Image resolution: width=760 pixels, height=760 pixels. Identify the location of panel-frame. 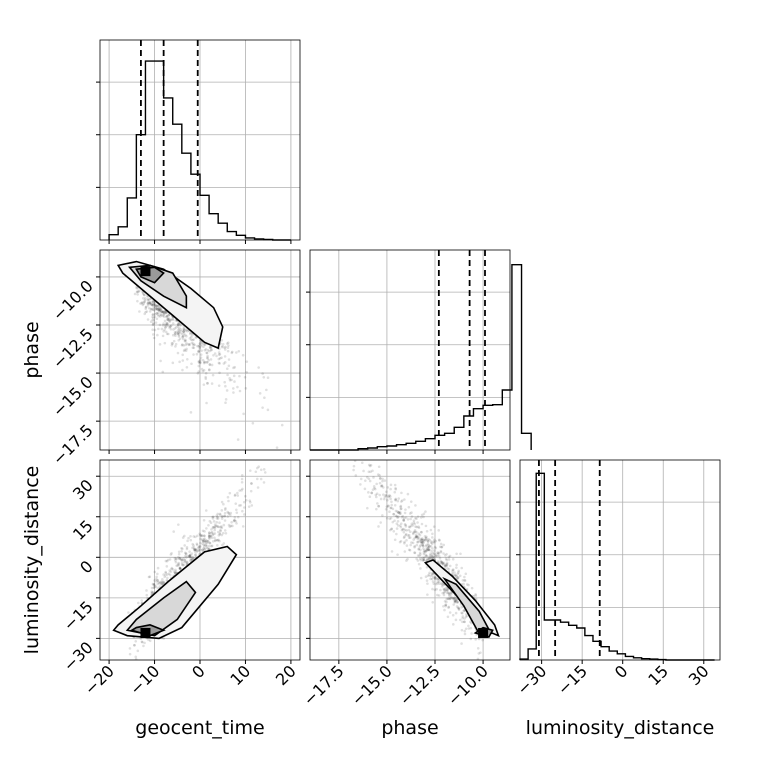
(410, 350).